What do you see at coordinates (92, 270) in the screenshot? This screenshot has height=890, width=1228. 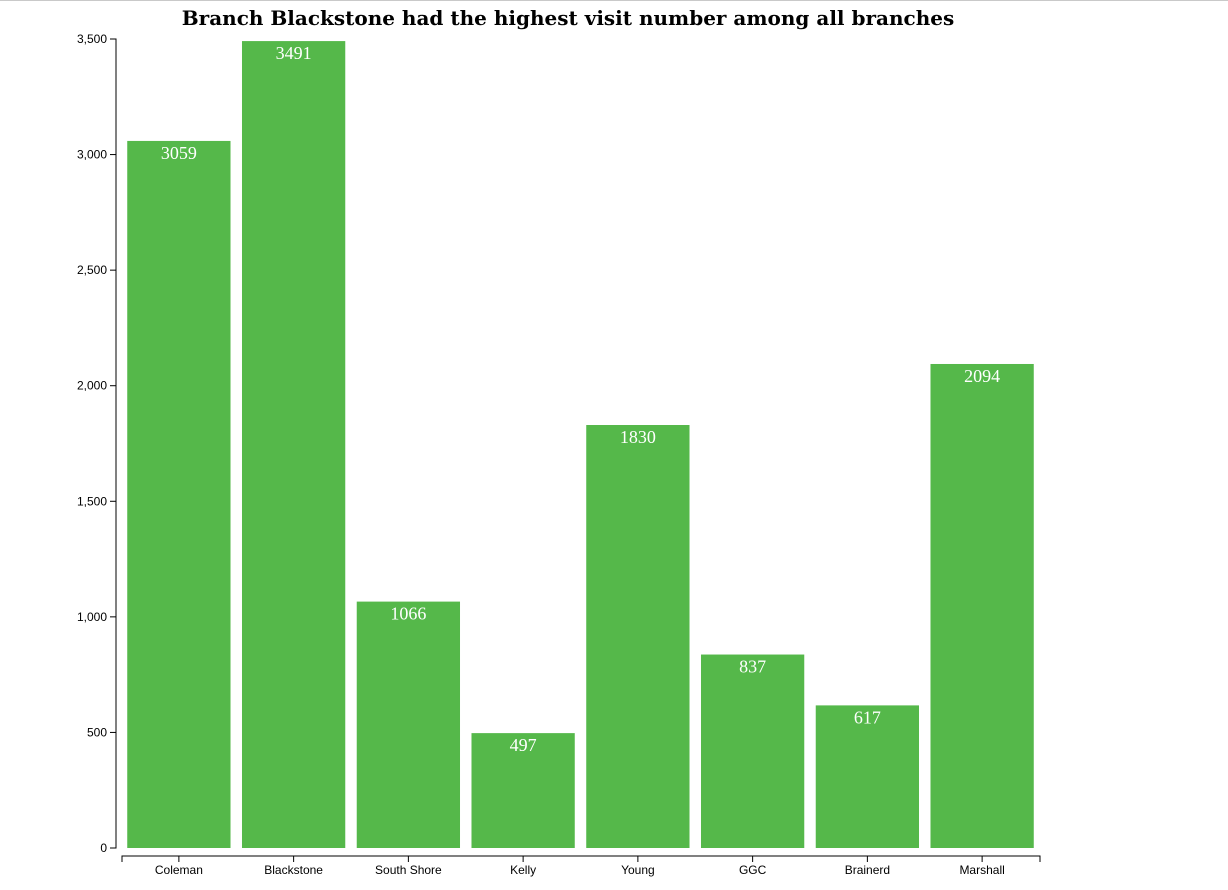 I see `y-tick-label: 2,500` at bounding box center [92, 270].